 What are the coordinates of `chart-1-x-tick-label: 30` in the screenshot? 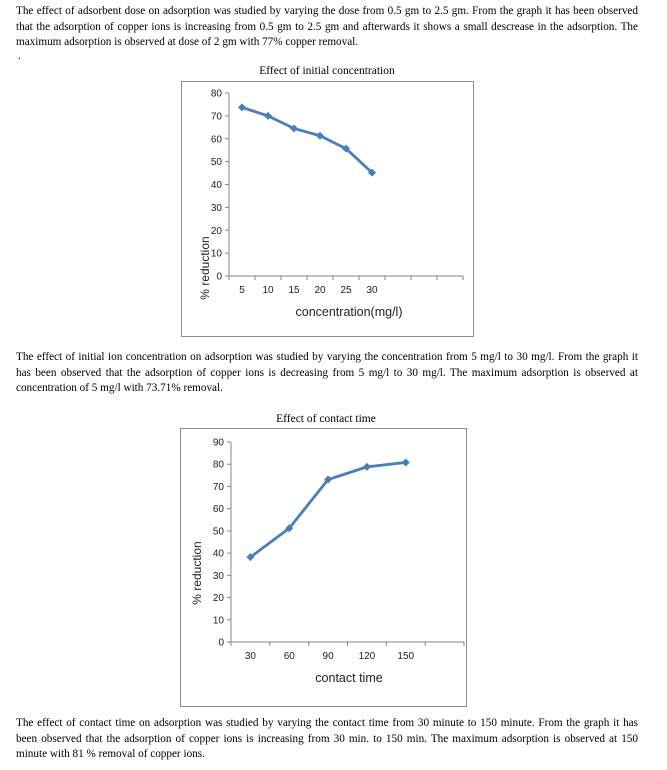 It's located at (372, 290).